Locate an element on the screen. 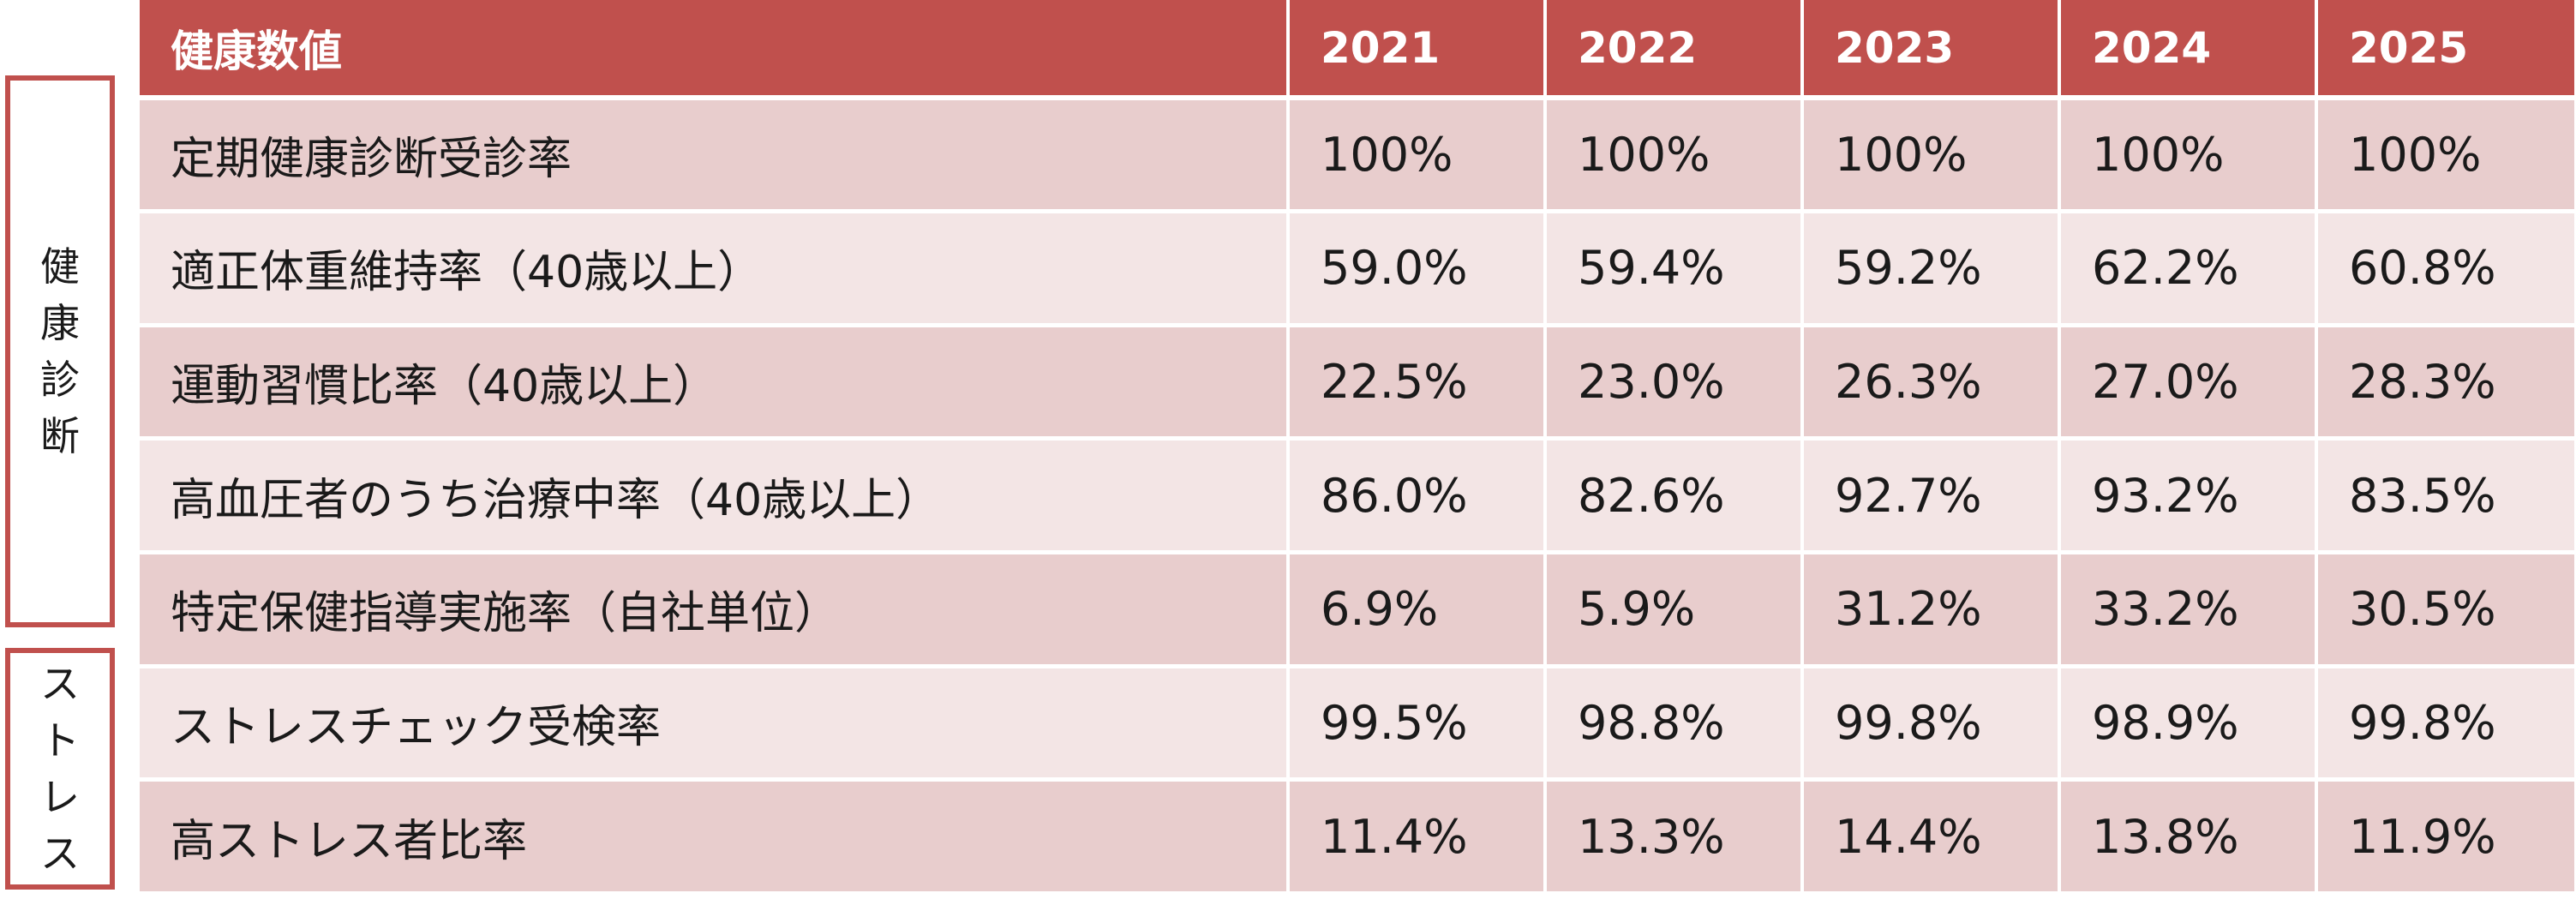 The width and height of the screenshot is (2576, 899). value-cell: 5.9% is located at coordinates (1674, 610).